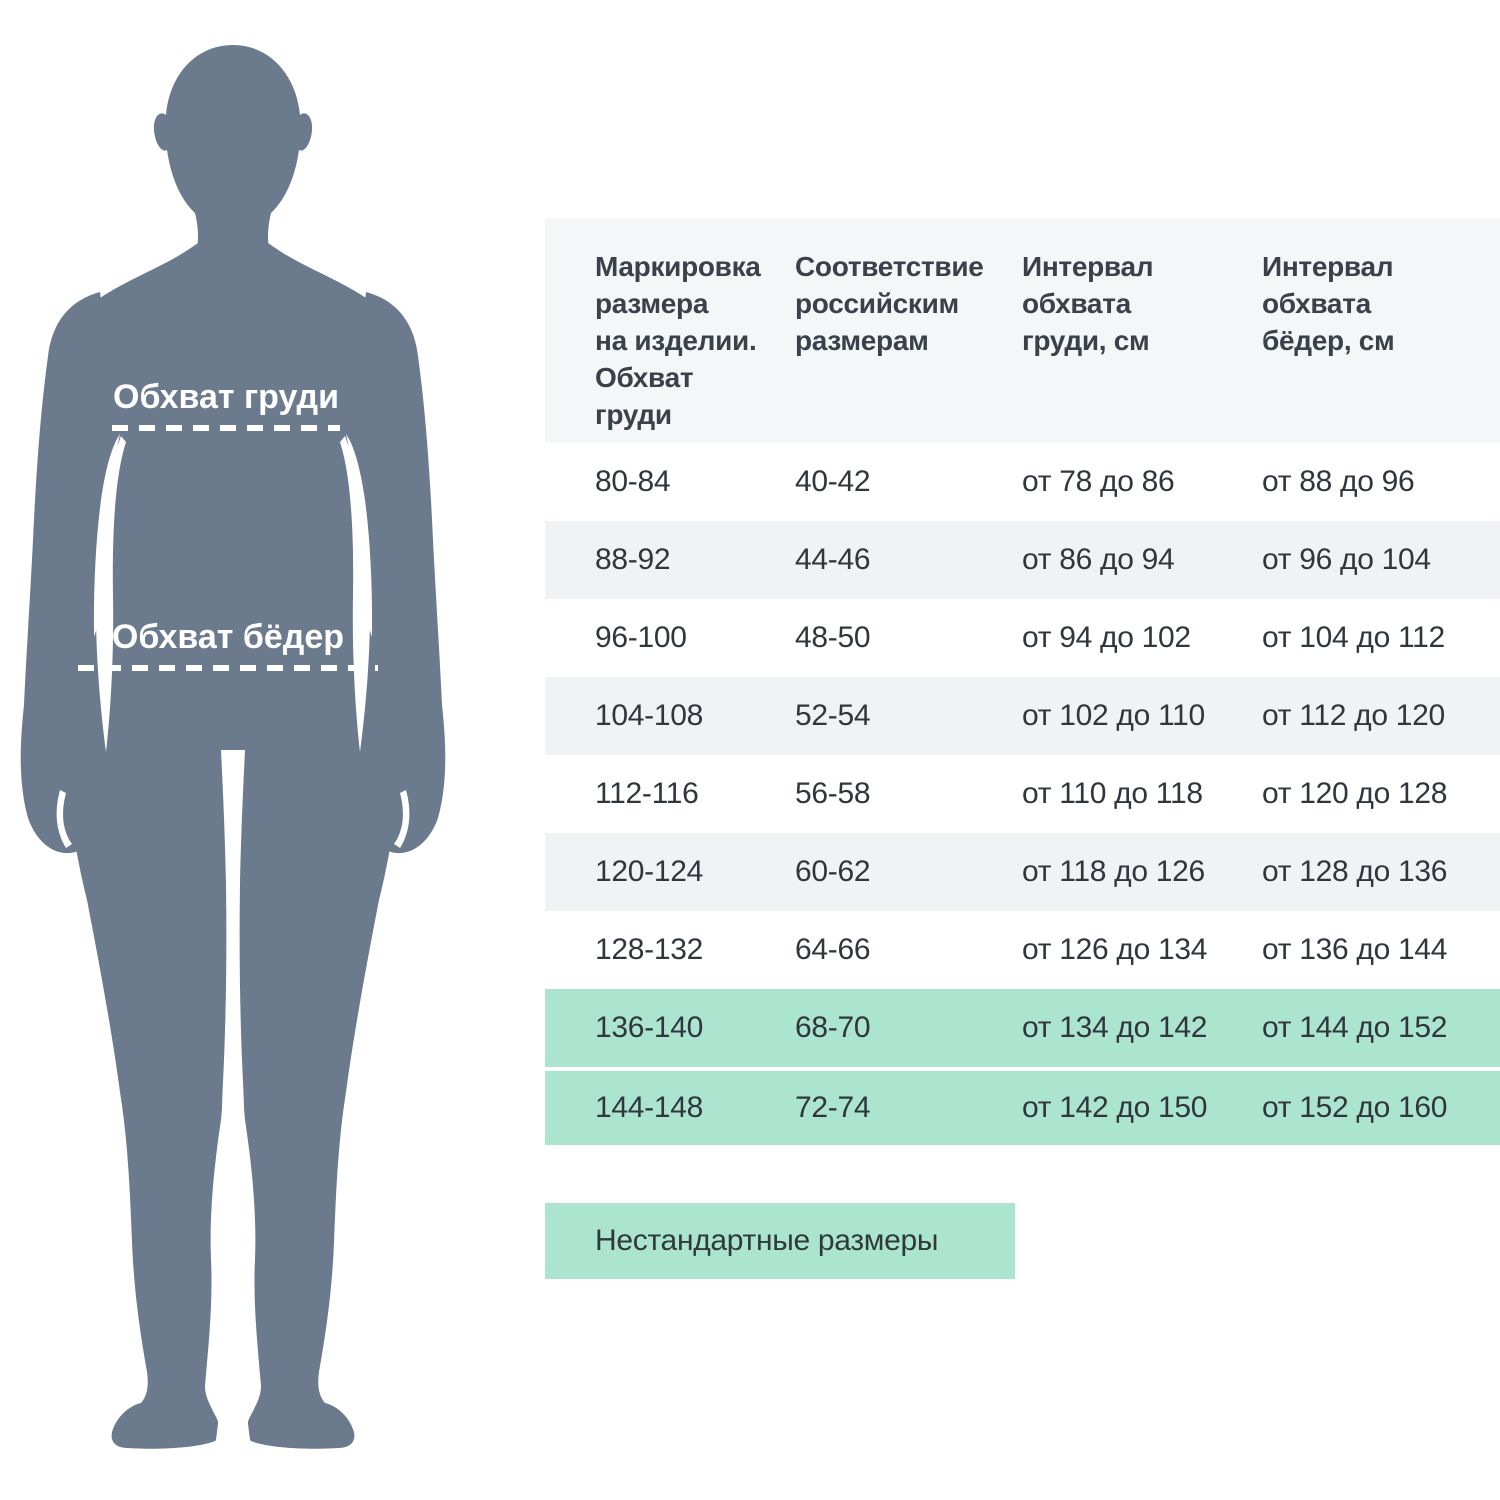 The image size is (1500, 1500). What do you see at coordinates (1355, 793) in the screenshot?
I see `cell-hips-interval: от 120 до 128` at bounding box center [1355, 793].